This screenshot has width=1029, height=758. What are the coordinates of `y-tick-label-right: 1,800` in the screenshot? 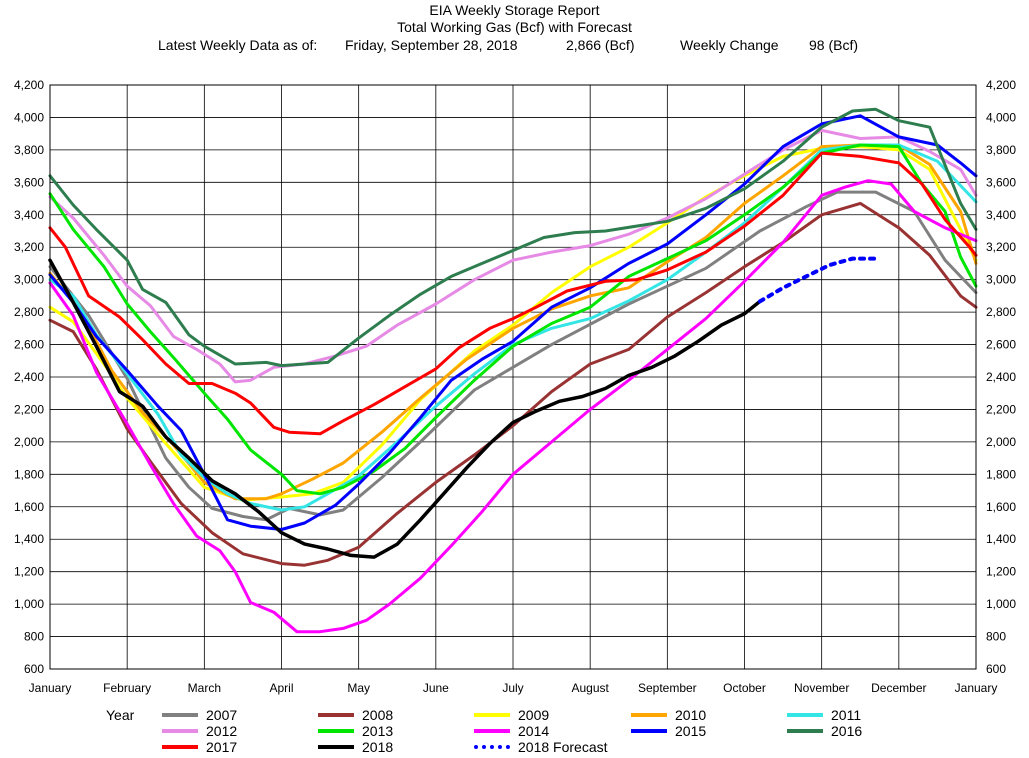 It's located at (1001, 474).